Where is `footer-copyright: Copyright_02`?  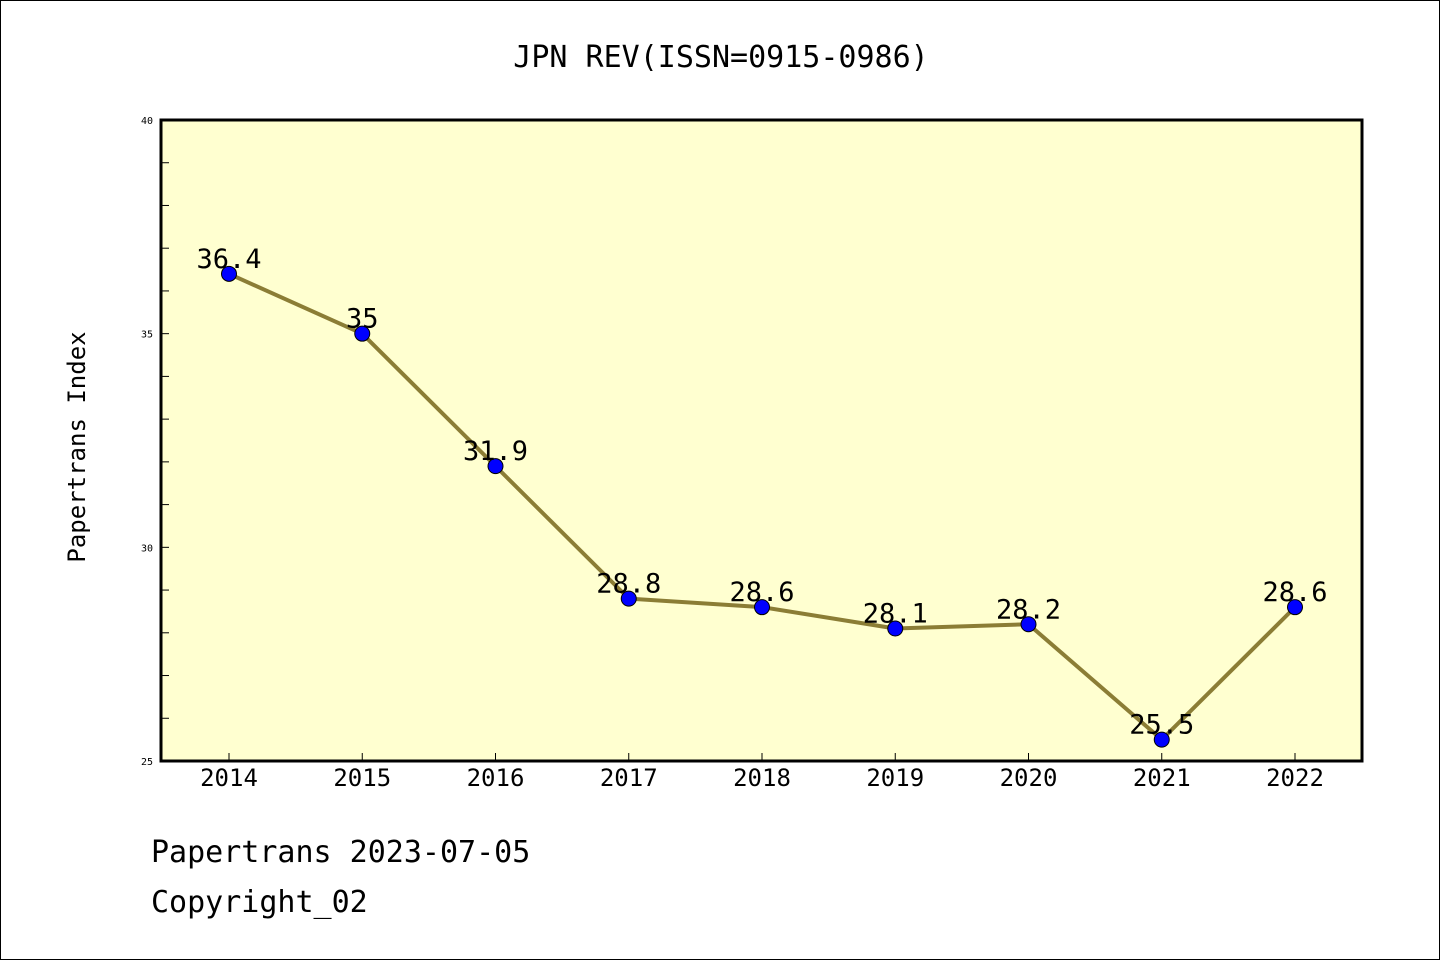
footer-copyright: Copyright_02 is located at coordinates (259, 902).